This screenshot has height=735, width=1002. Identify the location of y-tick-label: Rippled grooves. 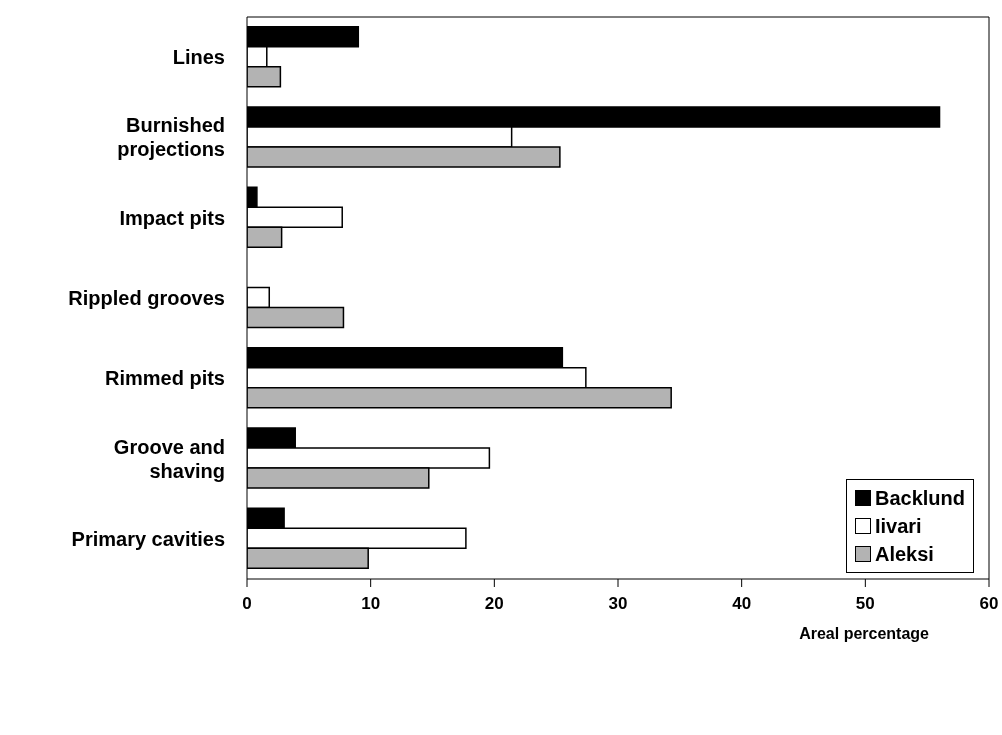
(146, 298).